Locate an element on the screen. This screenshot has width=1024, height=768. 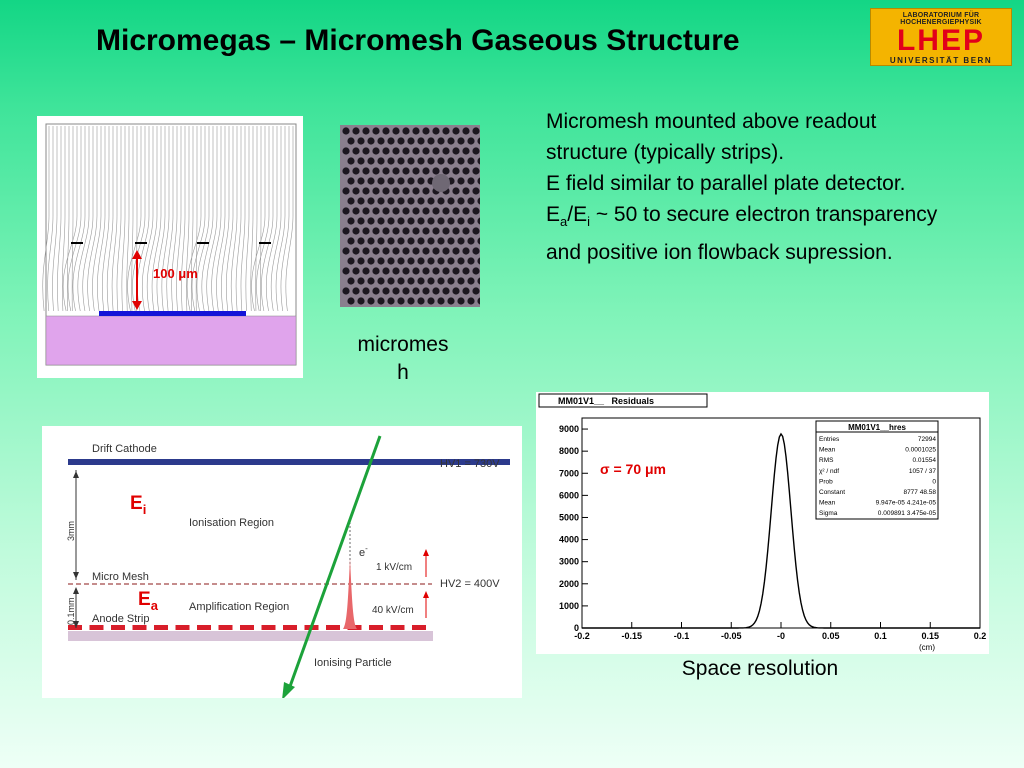
description-line: and positive ion flowback supression. is located at coordinates (719, 253).